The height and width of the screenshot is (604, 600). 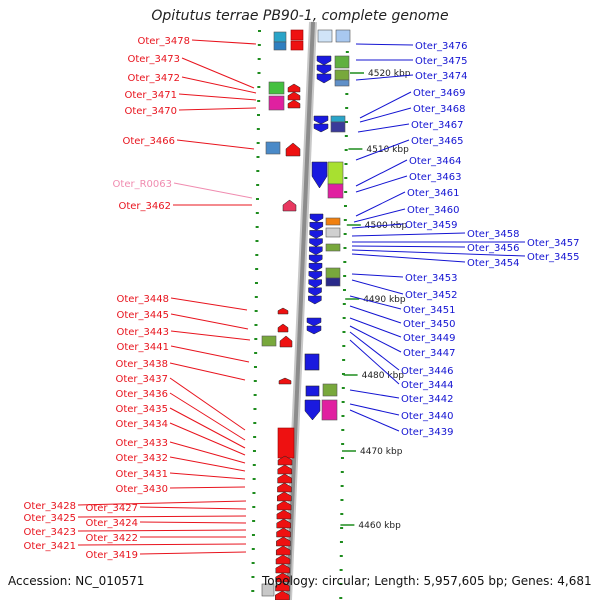 I want to click on left-gene-label: Oter_3436, so click(x=141, y=394).